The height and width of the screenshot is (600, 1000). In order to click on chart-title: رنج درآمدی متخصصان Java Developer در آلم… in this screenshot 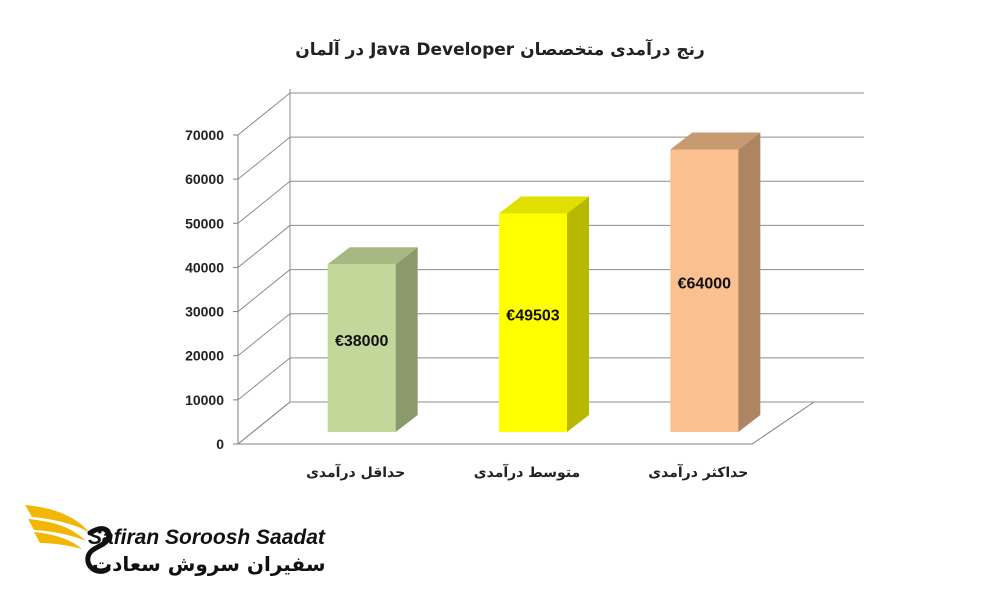, I will do `click(500, 50)`.